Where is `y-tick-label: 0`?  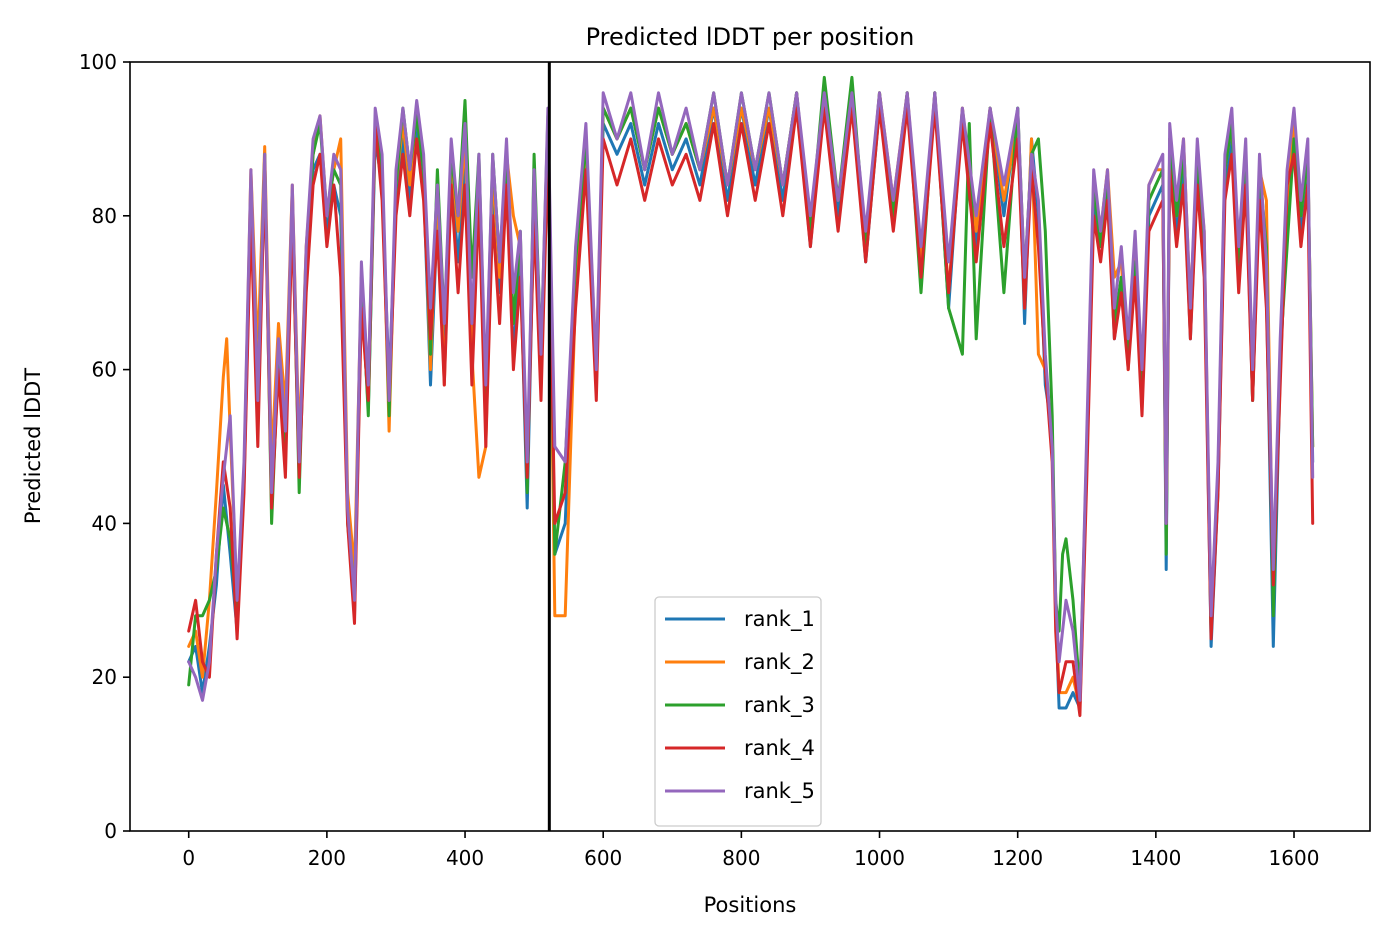 y-tick-label: 0 is located at coordinates (110, 831).